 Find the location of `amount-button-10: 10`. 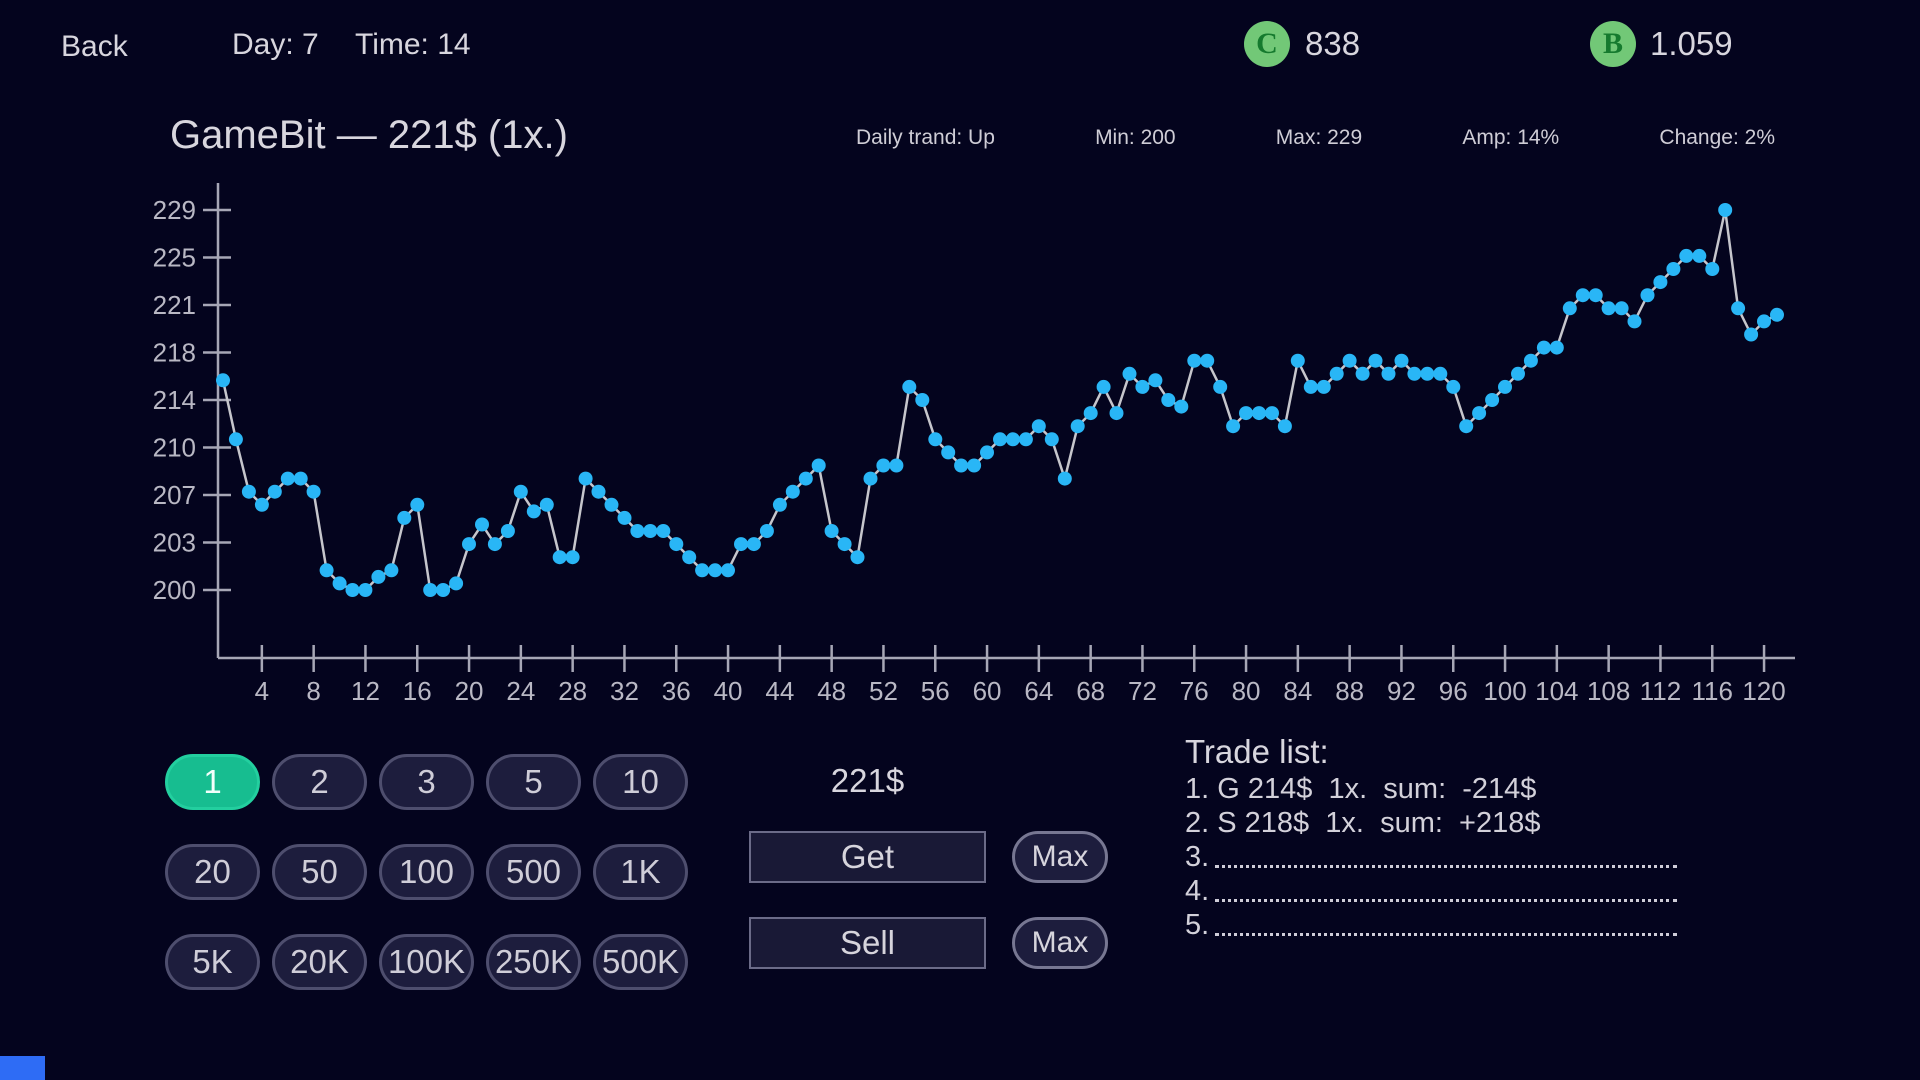

amount-button-10: 10 is located at coordinates (640, 782).